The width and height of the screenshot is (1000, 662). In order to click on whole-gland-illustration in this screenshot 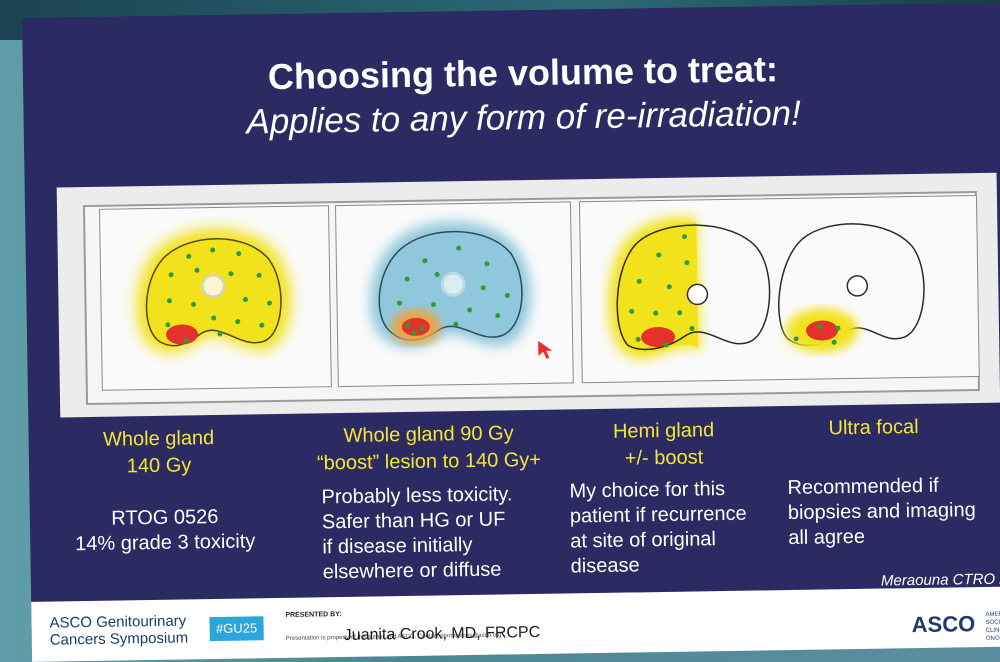, I will do `click(213, 291)`.